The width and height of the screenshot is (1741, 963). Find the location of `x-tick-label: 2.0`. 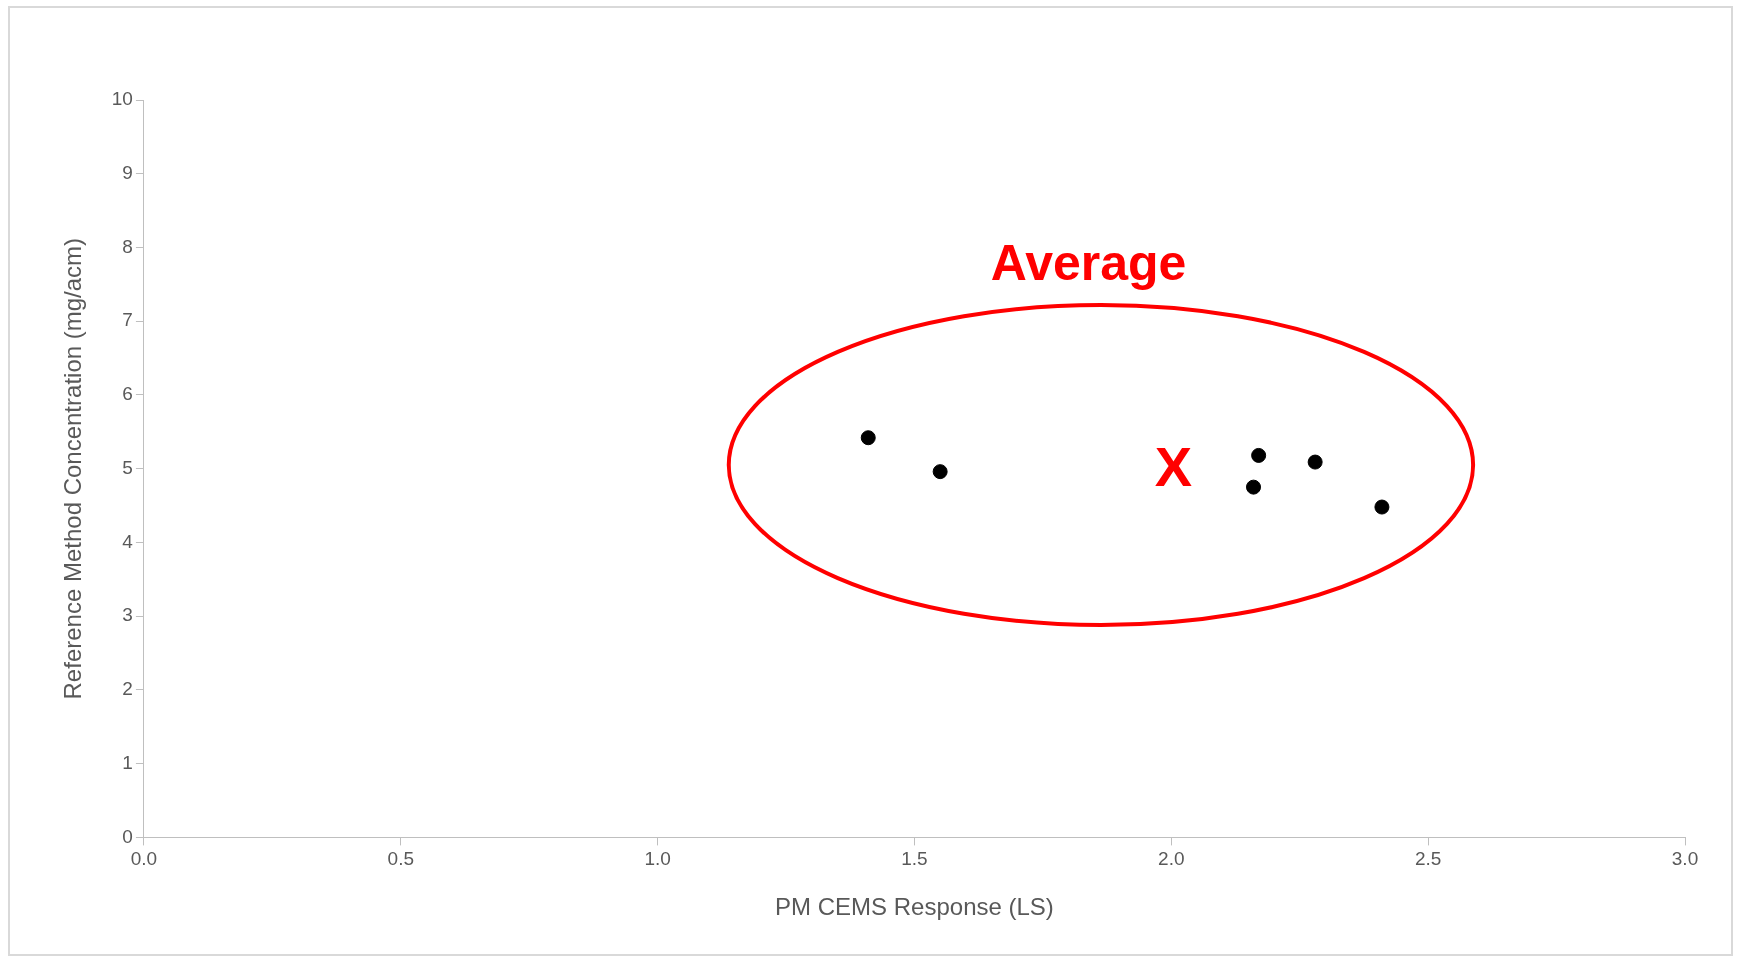

x-tick-label: 2.0 is located at coordinates (1171, 859).